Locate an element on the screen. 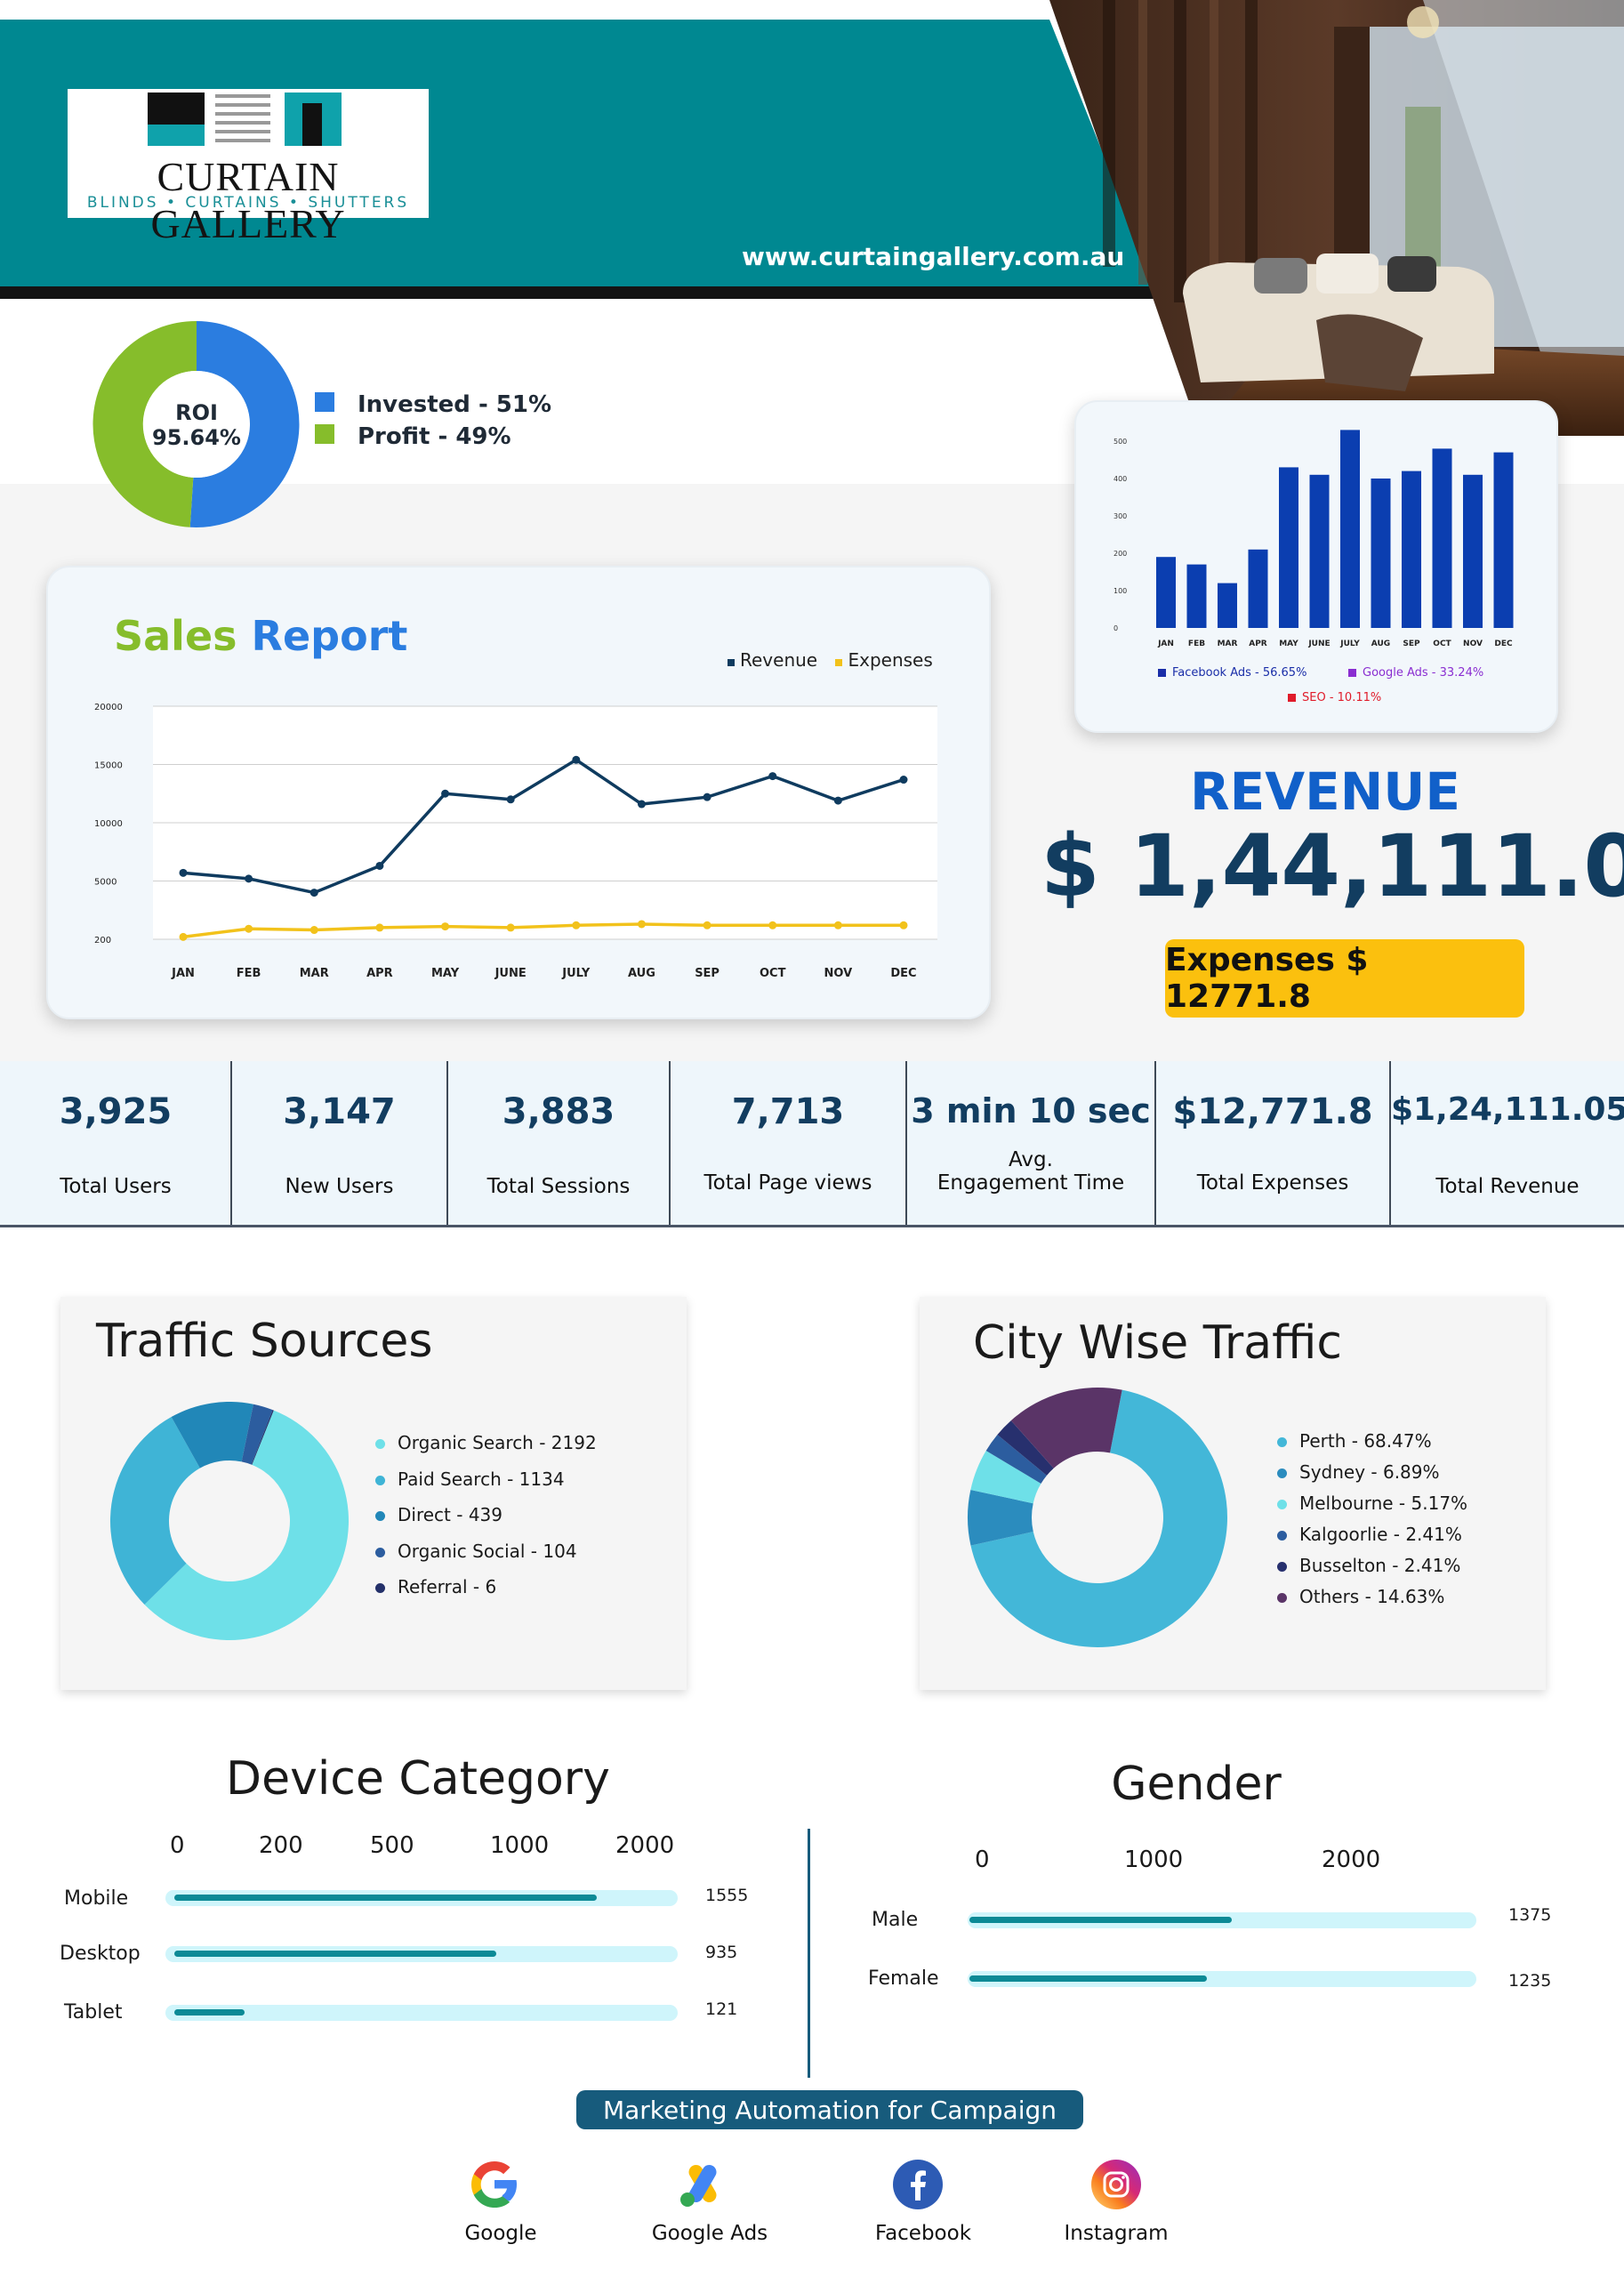  gender-row-label: Male is located at coordinates (895, 1920).